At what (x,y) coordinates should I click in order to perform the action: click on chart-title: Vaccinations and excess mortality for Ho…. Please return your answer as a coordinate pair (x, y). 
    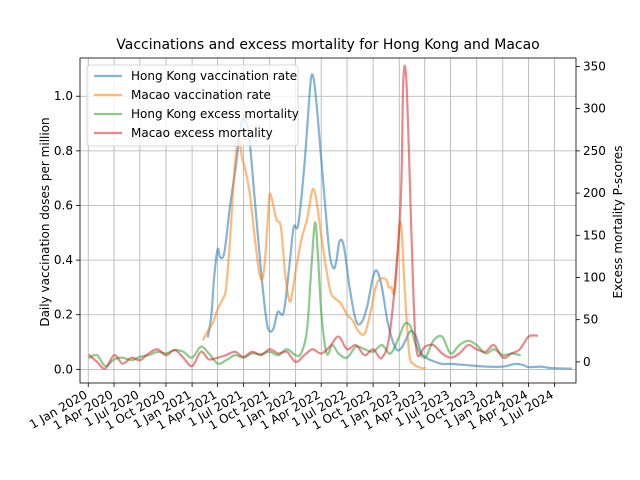
    Looking at the image, I should click on (328, 45).